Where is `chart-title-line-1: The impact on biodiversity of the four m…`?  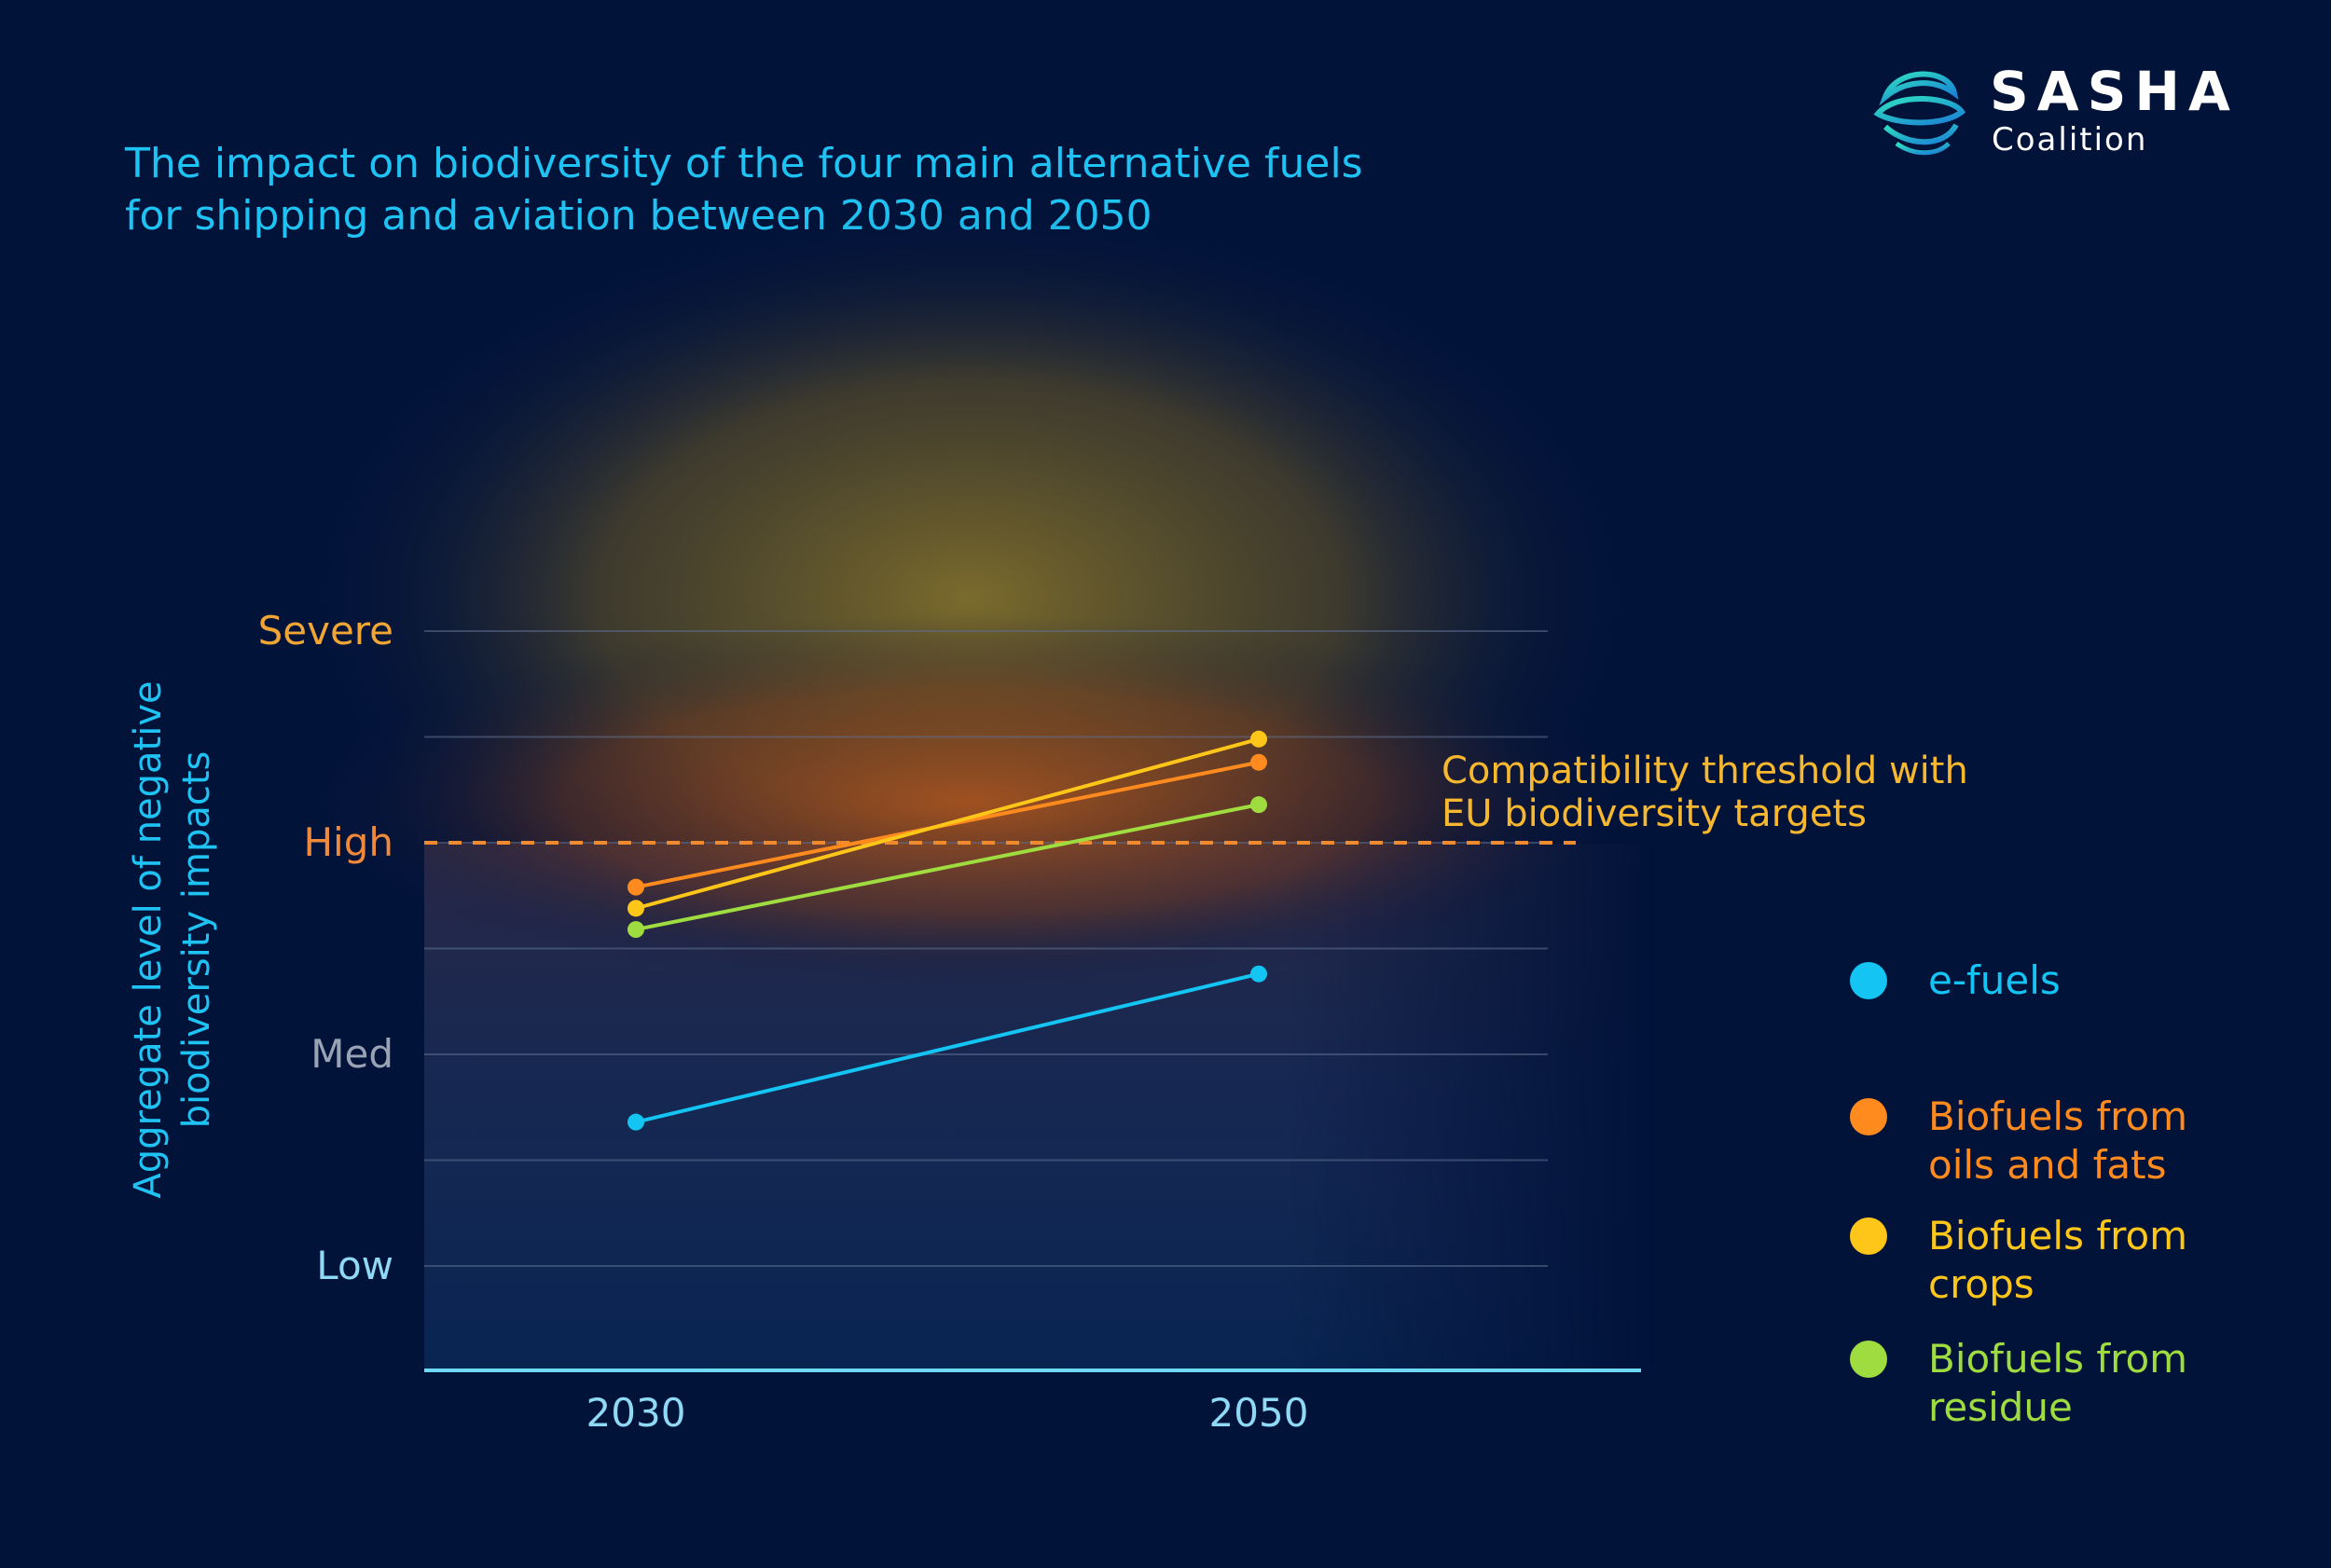
chart-title-line-1: The impact on biodiversity of the four m… is located at coordinates (744, 163).